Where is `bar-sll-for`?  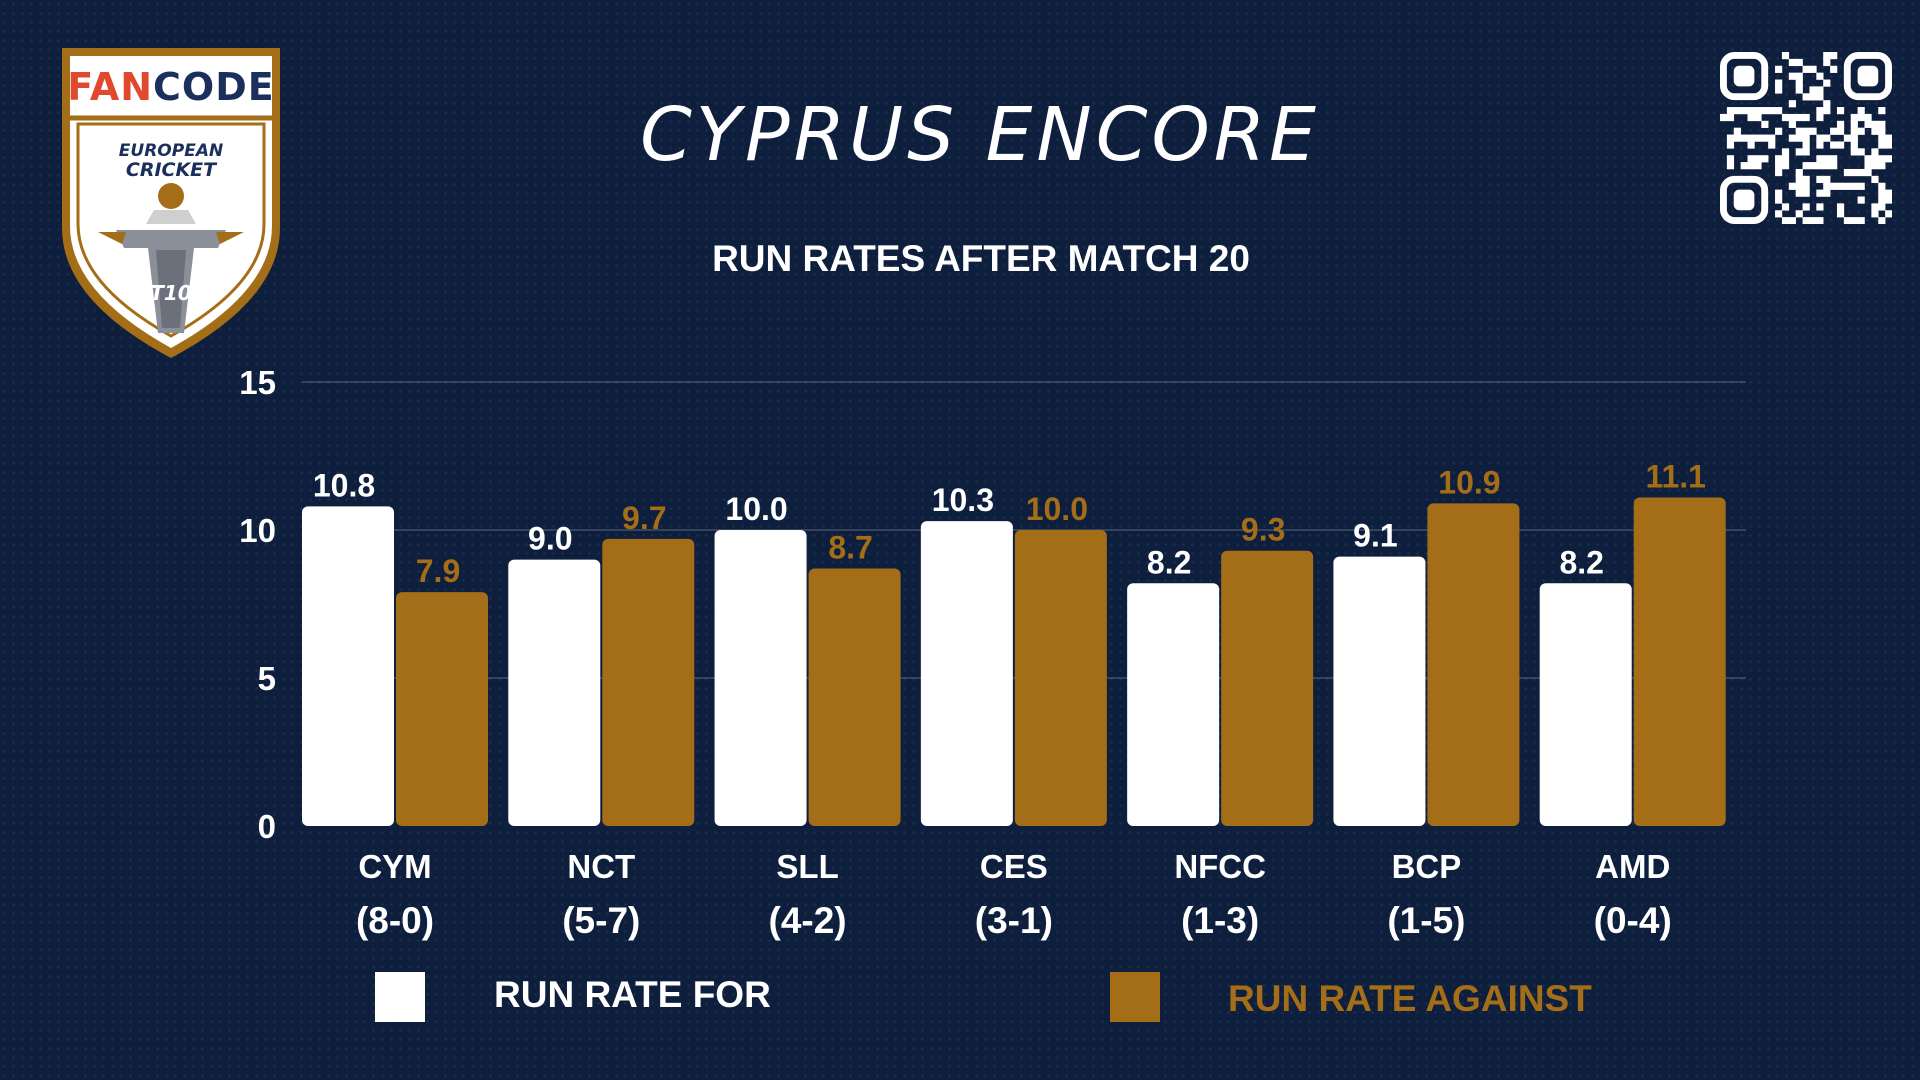
bar-sll-for is located at coordinates (760, 678).